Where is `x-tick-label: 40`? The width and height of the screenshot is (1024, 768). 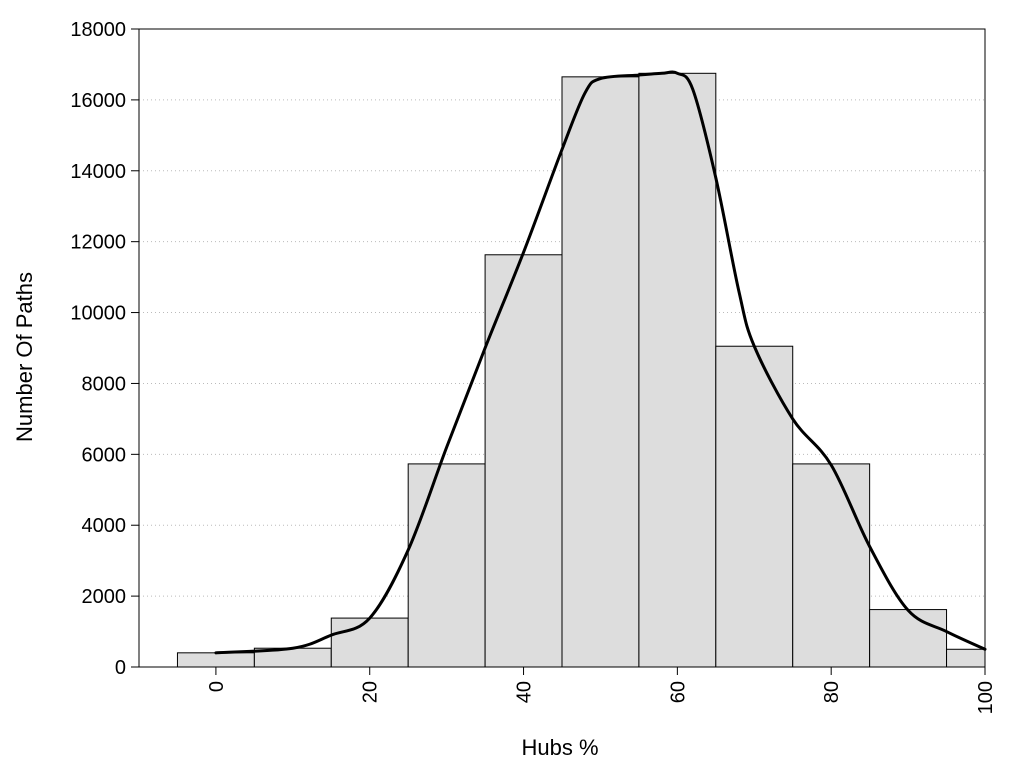 x-tick-label: 40 is located at coordinates (525, 692).